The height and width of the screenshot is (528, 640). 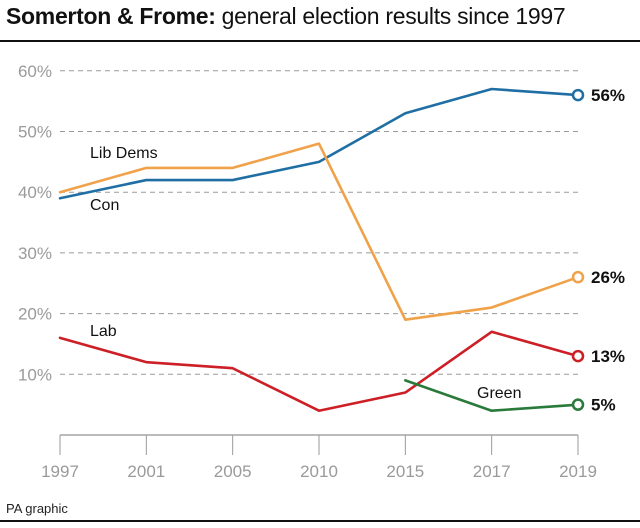 I want to click on y-tick-label: 40%, so click(x=35, y=192).